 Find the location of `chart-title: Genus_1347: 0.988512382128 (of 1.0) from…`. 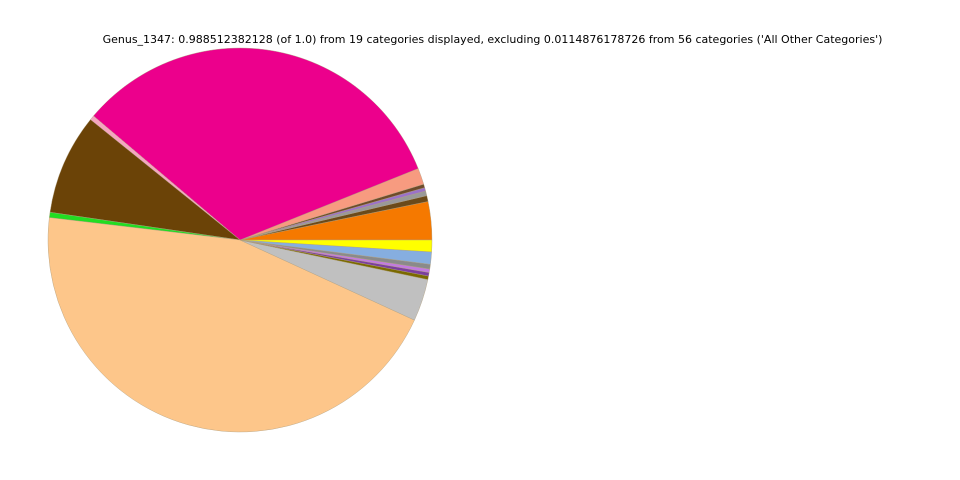

chart-title: Genus_1347: 0.988512382128 (of 1.0) from… is located at coordinates (492, 39).